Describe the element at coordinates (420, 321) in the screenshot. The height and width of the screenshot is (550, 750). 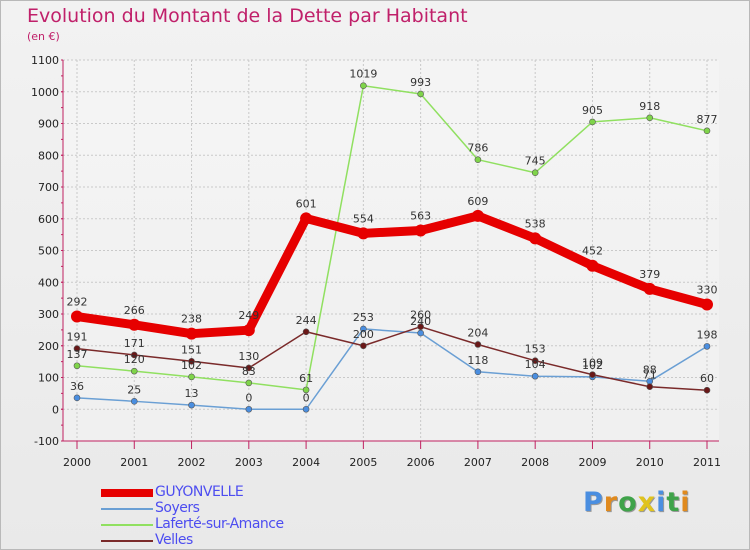
I see `data-label: 240` at that location.